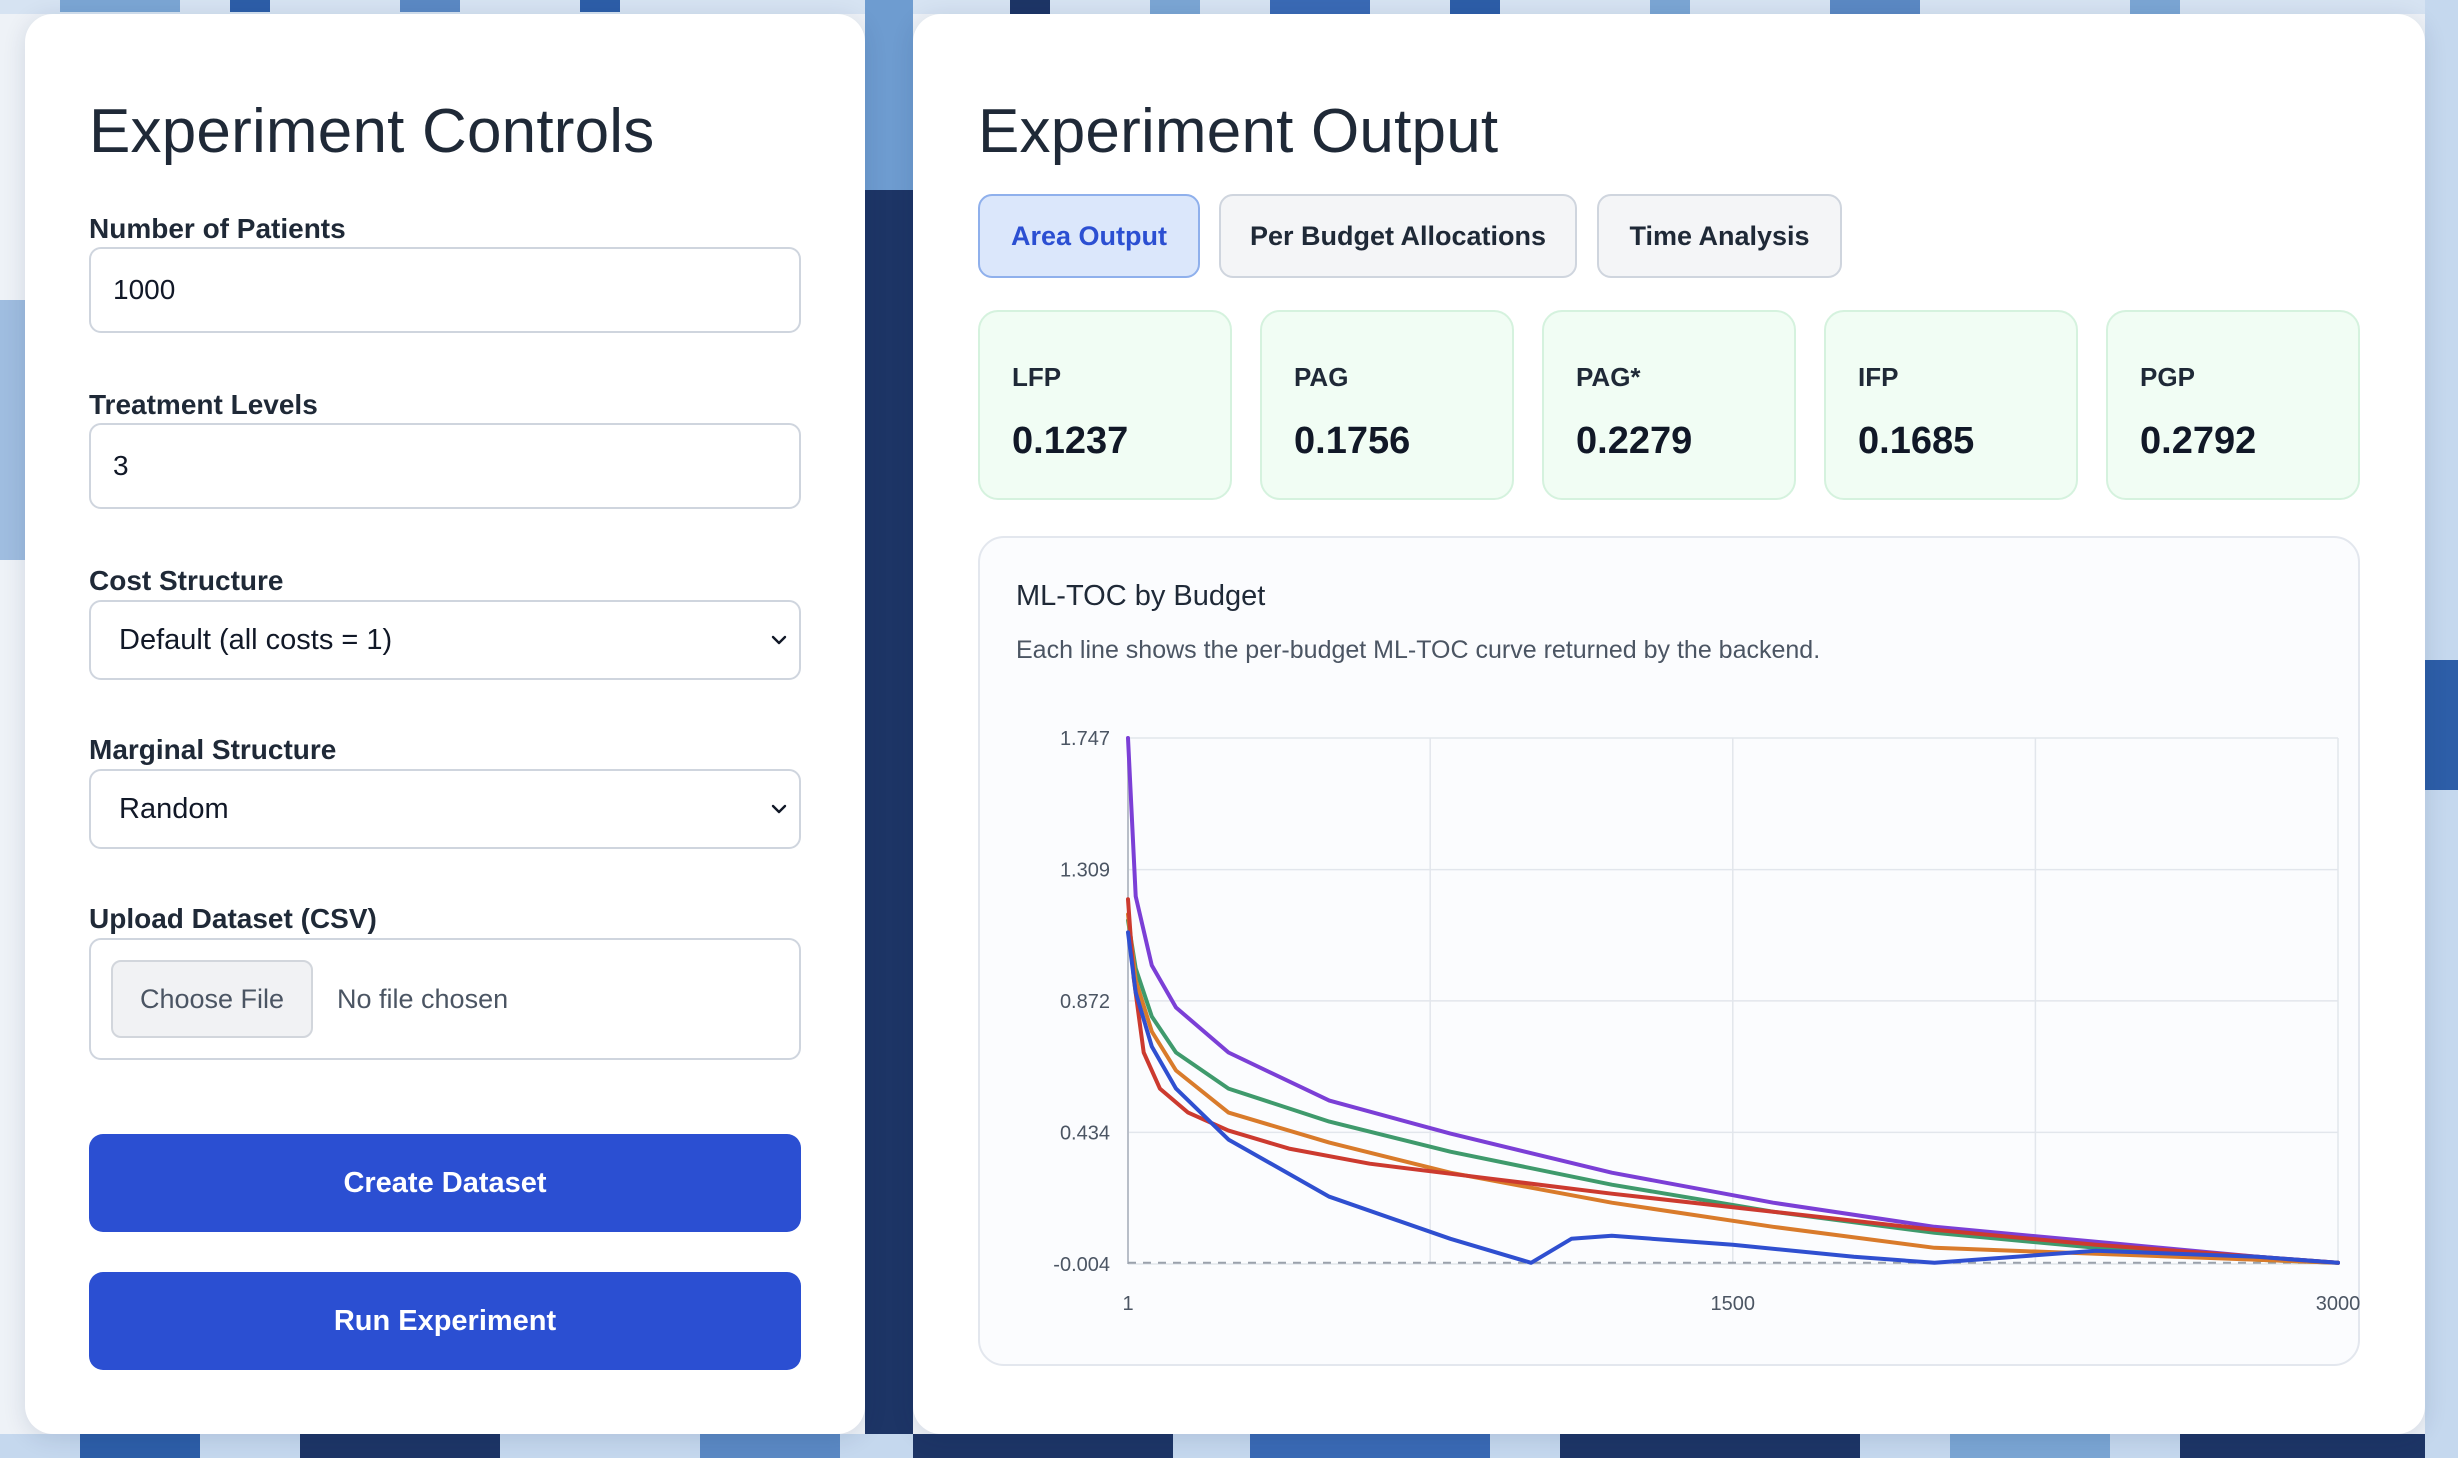  I want to click on patients-input, so click(445, 290).